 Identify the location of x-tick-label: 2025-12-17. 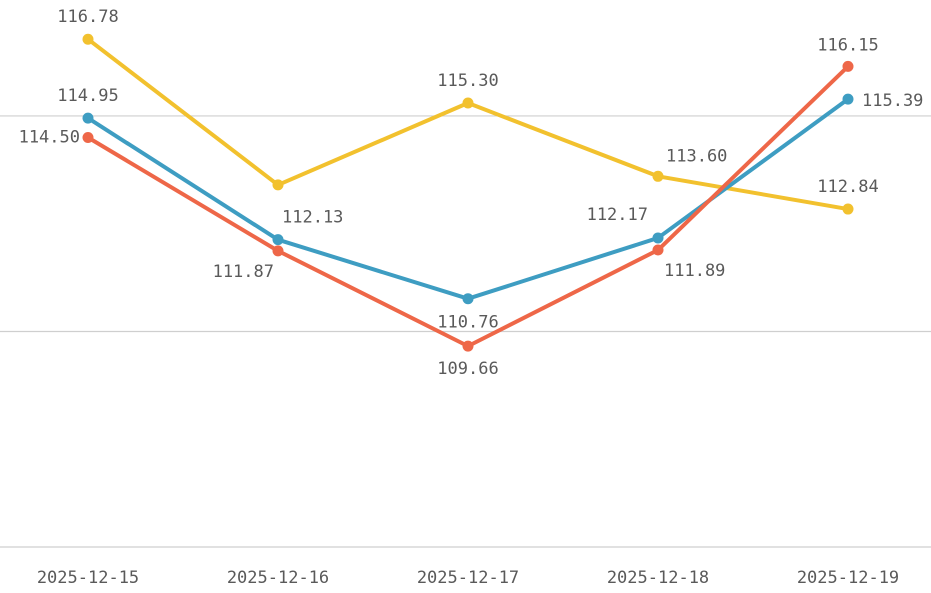
(468, 578).